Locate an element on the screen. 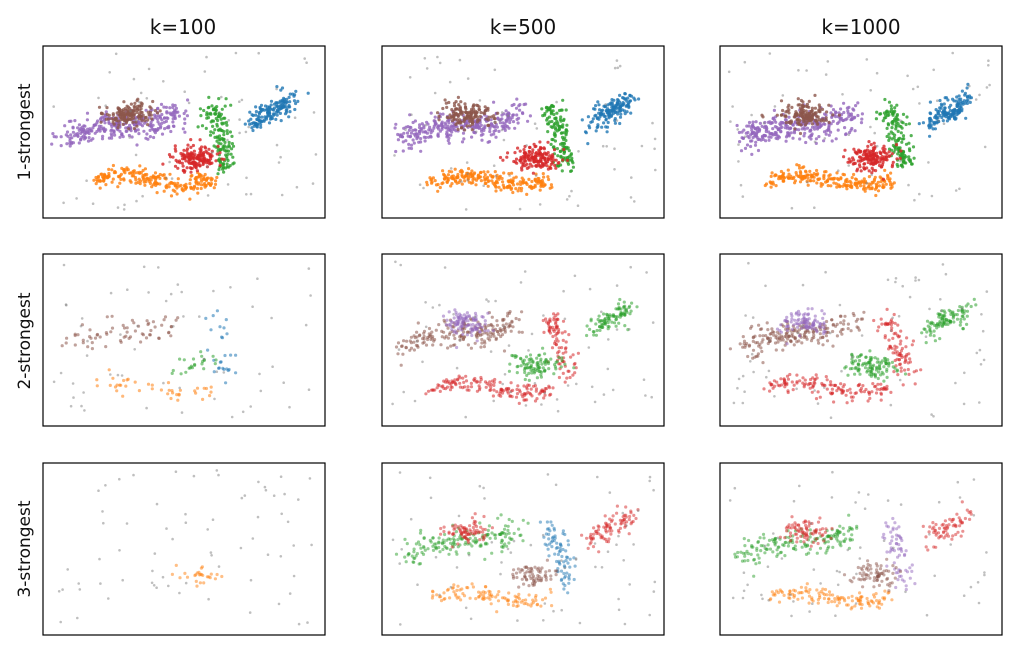 The height and width of the screenshot is (650, 1017). panel-frame is located at coordinates (523, 340).